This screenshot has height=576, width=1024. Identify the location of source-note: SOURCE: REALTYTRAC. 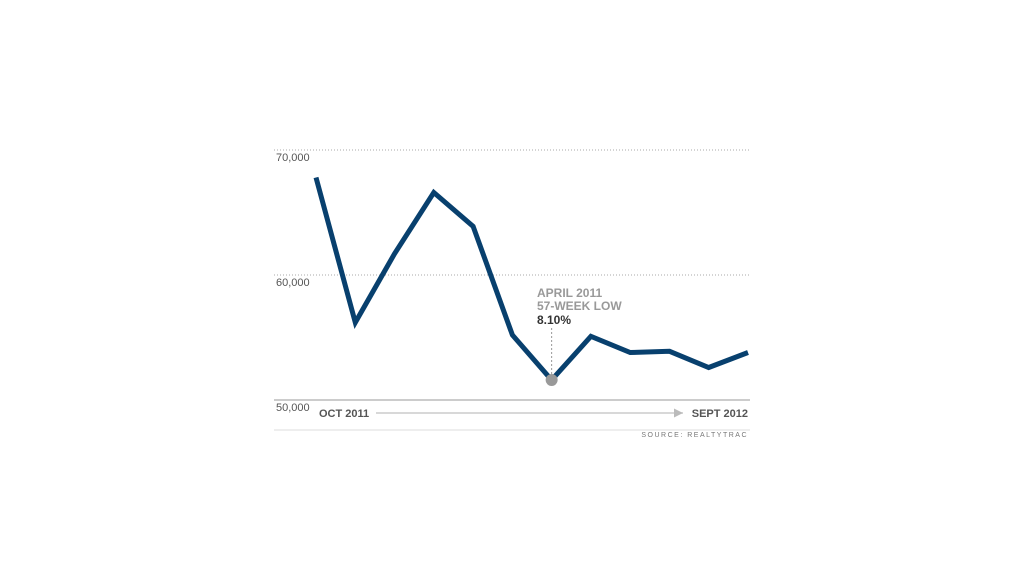
(694, 435).